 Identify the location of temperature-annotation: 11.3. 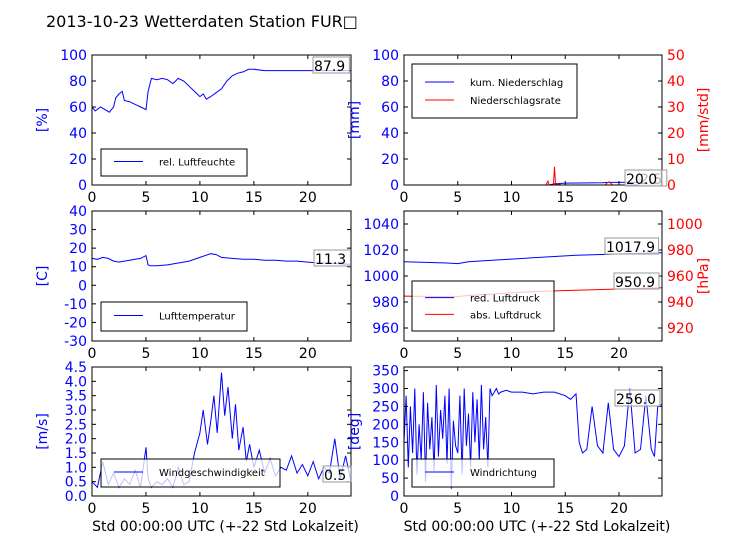
(330, 260).